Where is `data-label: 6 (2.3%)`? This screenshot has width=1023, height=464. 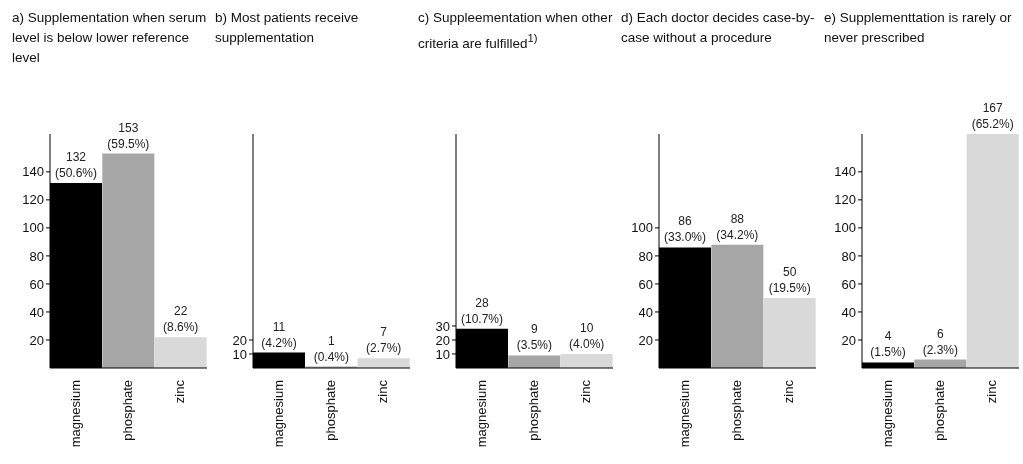
data-label: 6 (2.3%) is located at coordinates (940, 341).